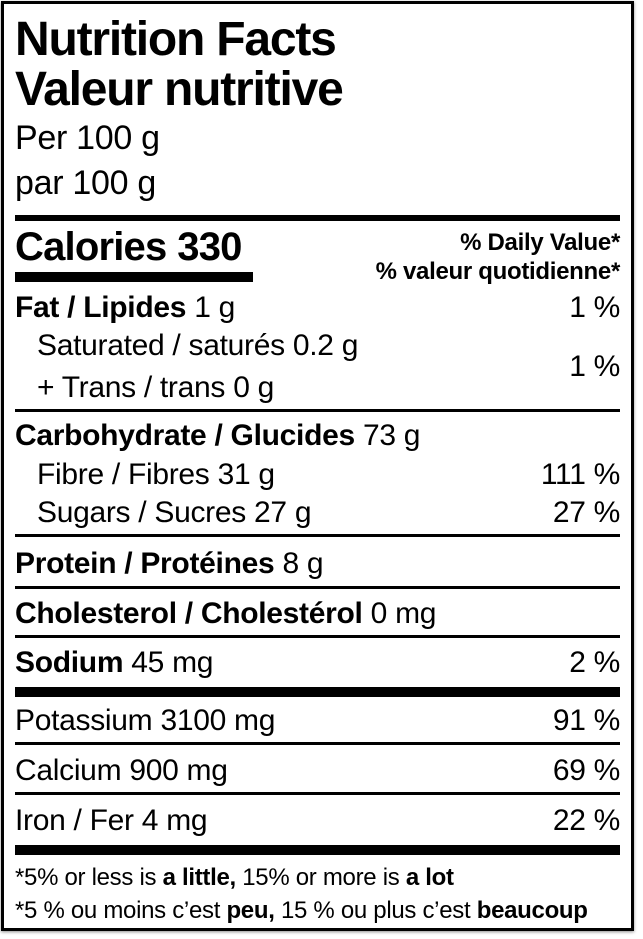 Image resolution: width=643 pixels, height=939 pixels. I want to click on nutrient-amount: 3100 mg, so click(218, 720).